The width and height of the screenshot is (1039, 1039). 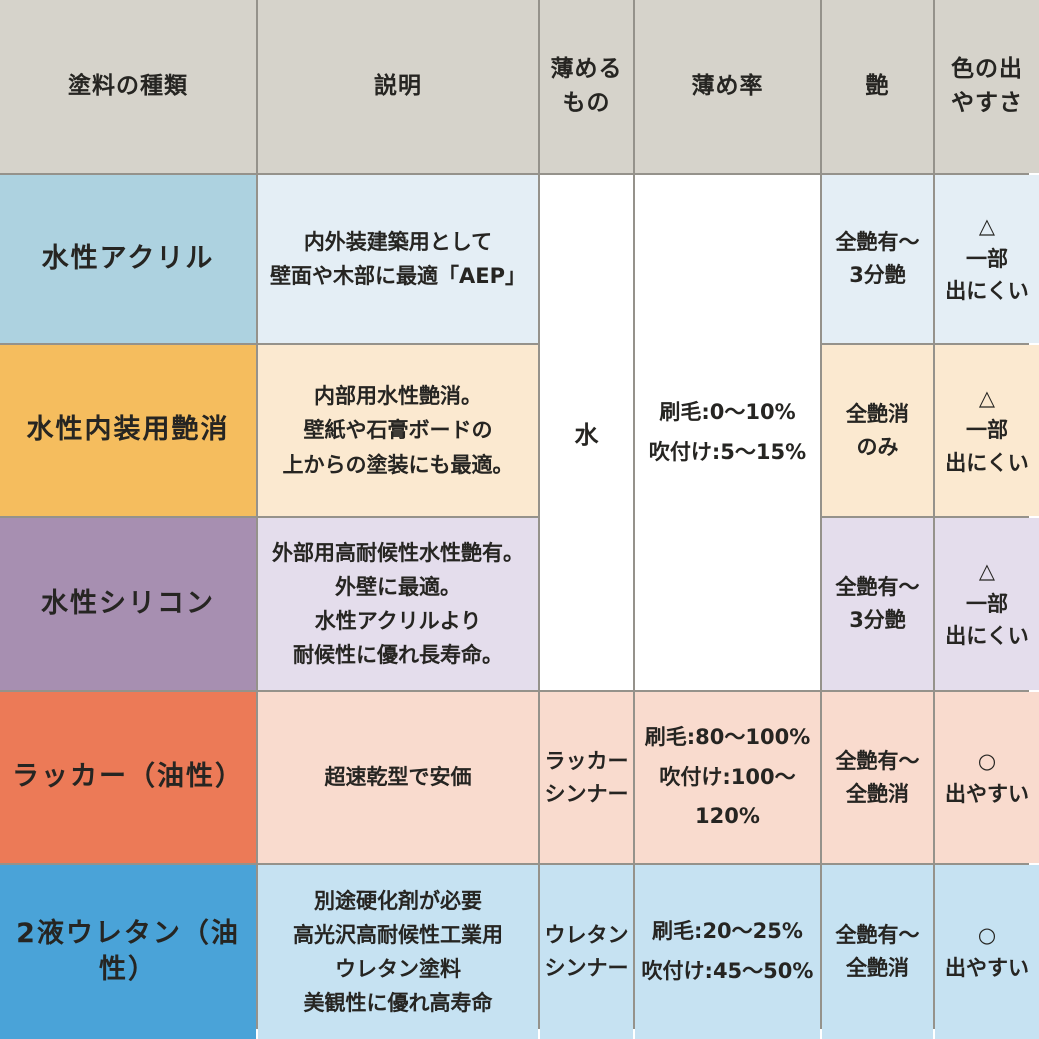 I want to click on paint-name-cell: 2液ウレタン（油性）, so click(x=128, y=952).